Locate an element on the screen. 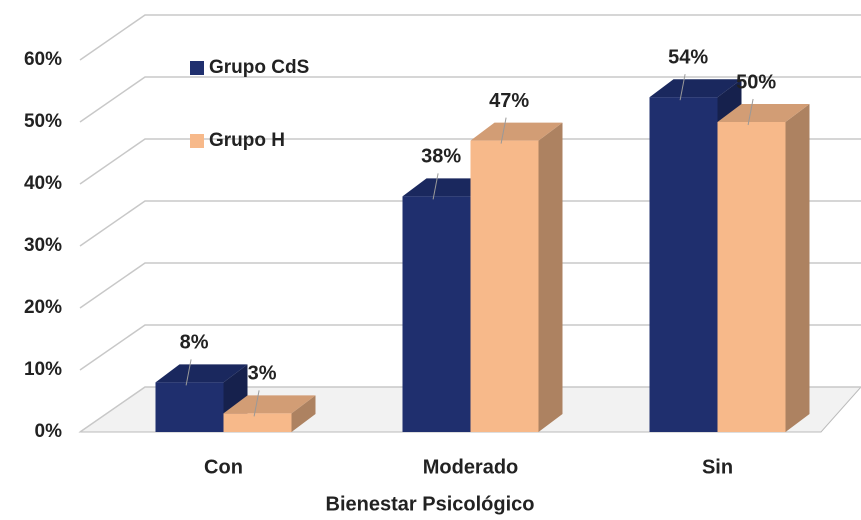 This screenshot has width=861, height=520. x-tick-label: Moderado is located at coordinates (471, 467).